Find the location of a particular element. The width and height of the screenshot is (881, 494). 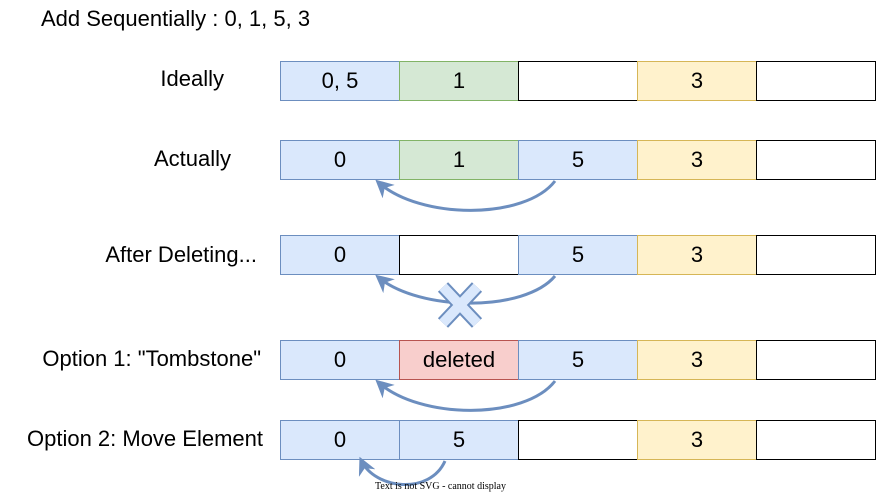

row-label-actually: Actually is located at coordinates (192, 158).